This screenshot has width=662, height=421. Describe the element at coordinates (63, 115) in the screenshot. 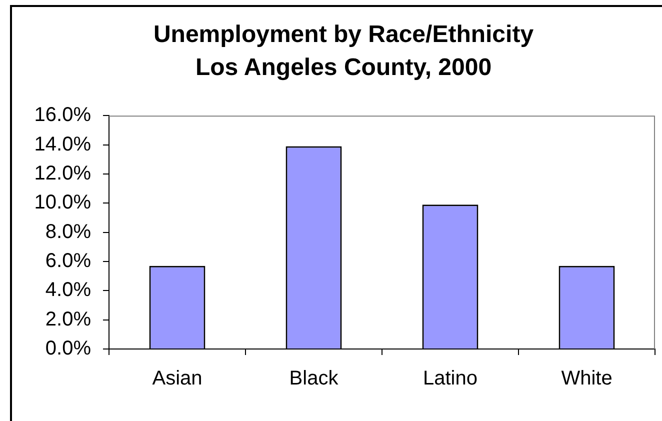

I see `y-tick-label: 16.0%` at that location.